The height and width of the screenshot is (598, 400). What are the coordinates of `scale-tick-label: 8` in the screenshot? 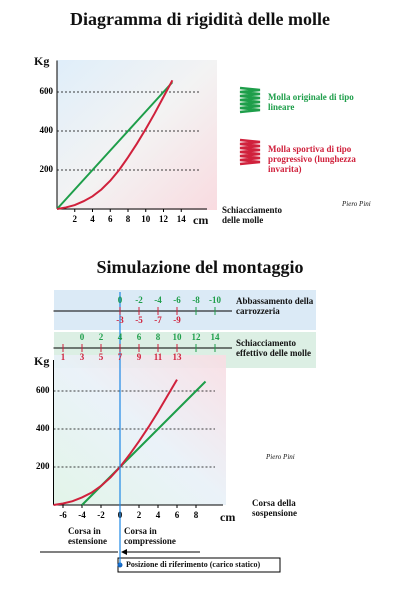 It's located at (158, 337).